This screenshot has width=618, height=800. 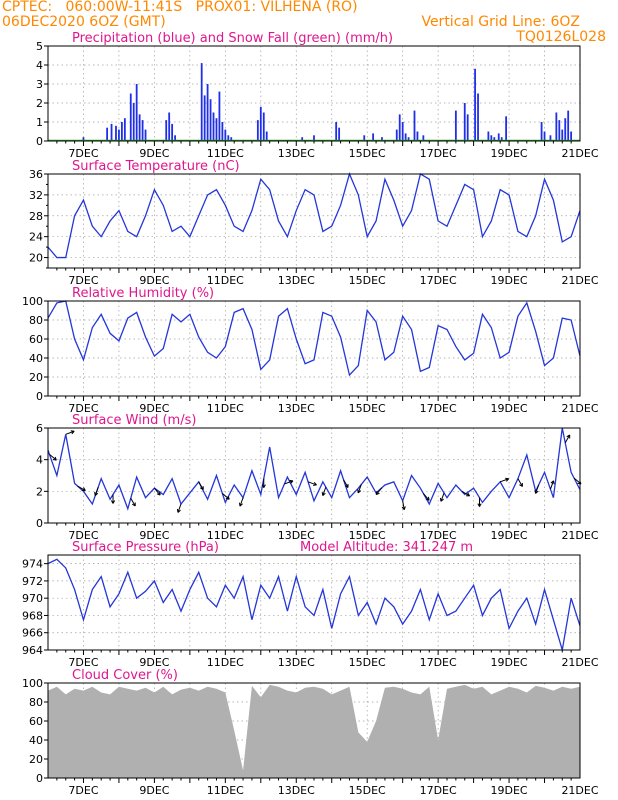 What do you see at coordinates (39, 460) in the screenshot?
I see `y-tick-label: 4` at bounding box center [39, 460].